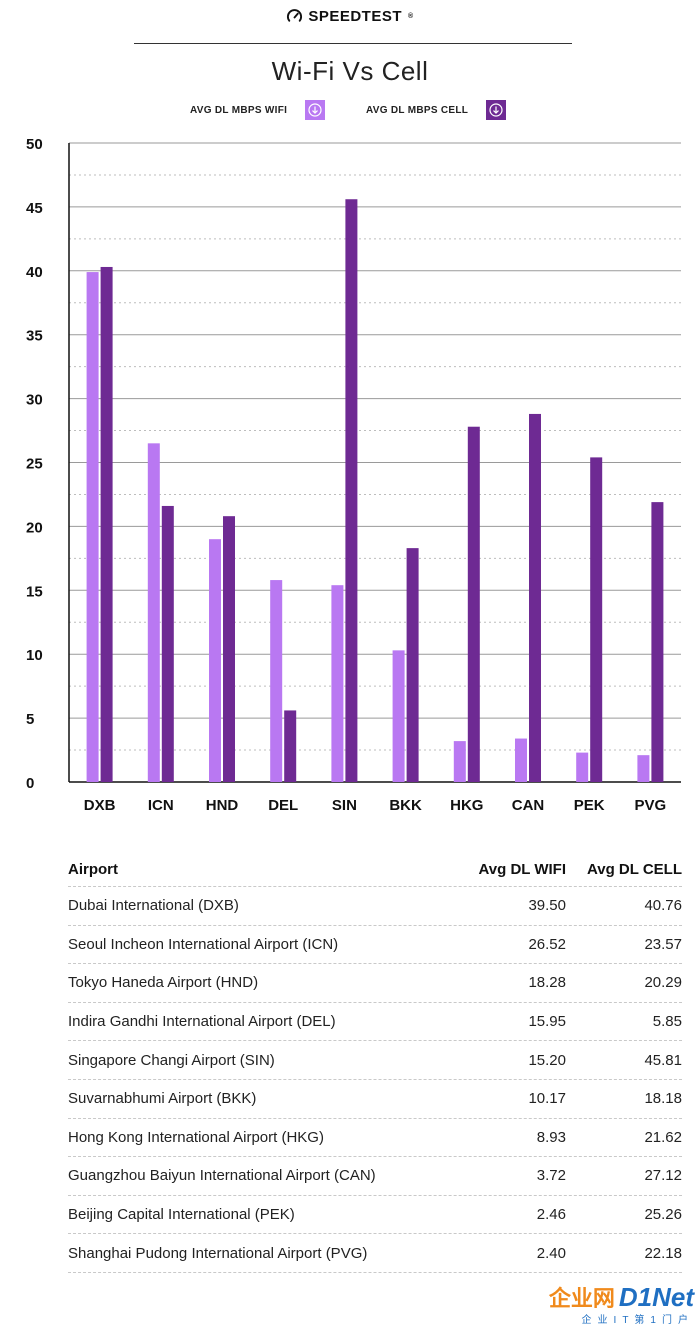 The width and height of the screenshot is (700, 1332). I want to click on header-airport: Airport, so click(93, 869).